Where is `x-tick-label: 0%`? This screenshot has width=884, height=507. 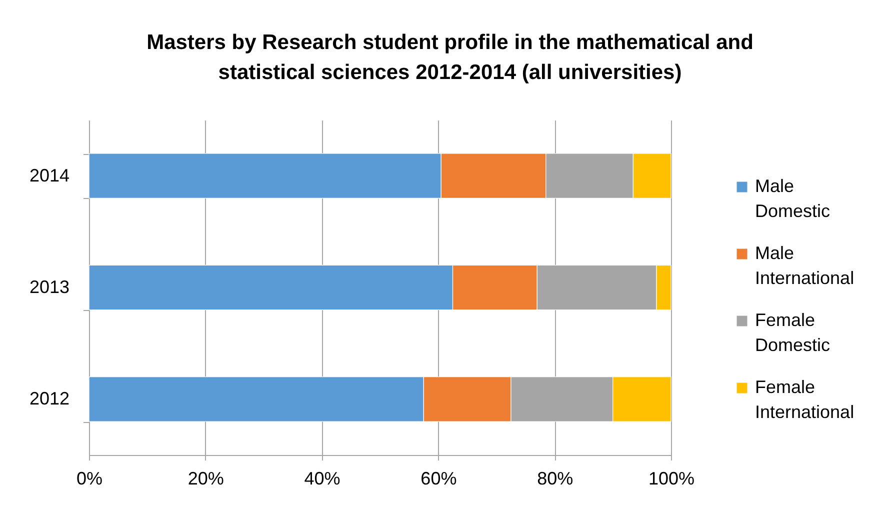
x-tick-label: 0% is located at coordinates (89, 478).